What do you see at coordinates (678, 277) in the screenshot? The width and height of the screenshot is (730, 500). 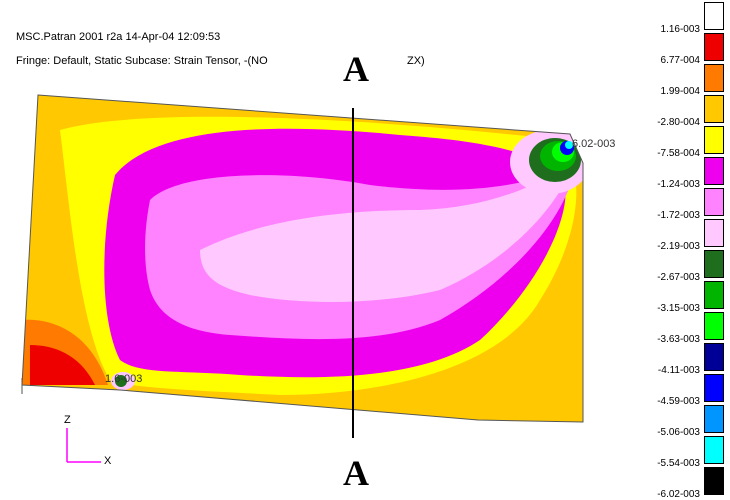 I see `legend-label: -2.67-003` at bounding box center [678, 277].